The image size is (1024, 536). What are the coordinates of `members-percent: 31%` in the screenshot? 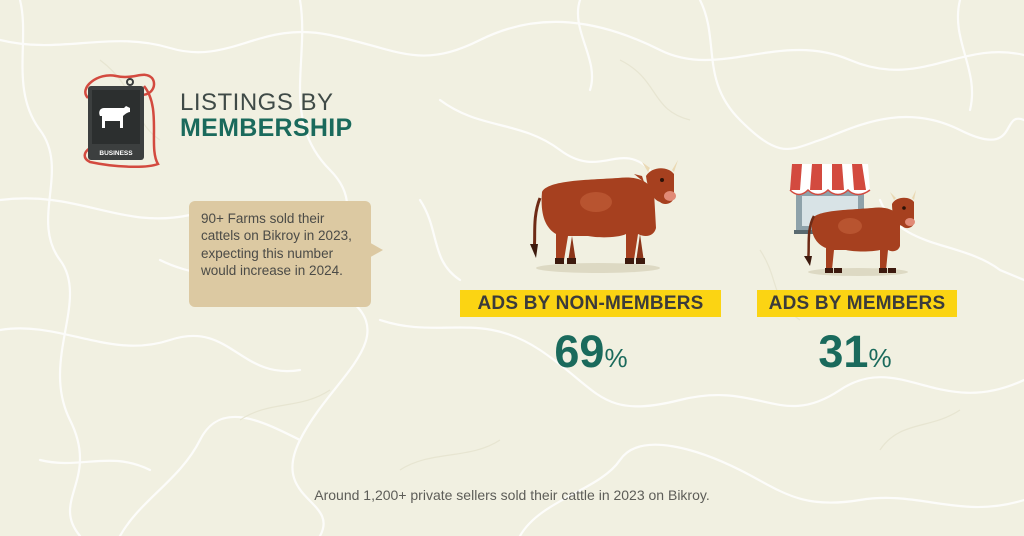 It's located at (855, 352).